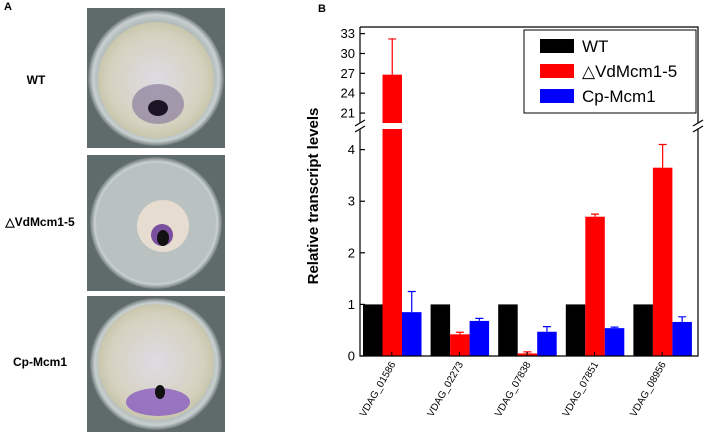  Describe the element at coordinates (348, 113) in the screenshot. I see `y-tick-label: 21` at that location.